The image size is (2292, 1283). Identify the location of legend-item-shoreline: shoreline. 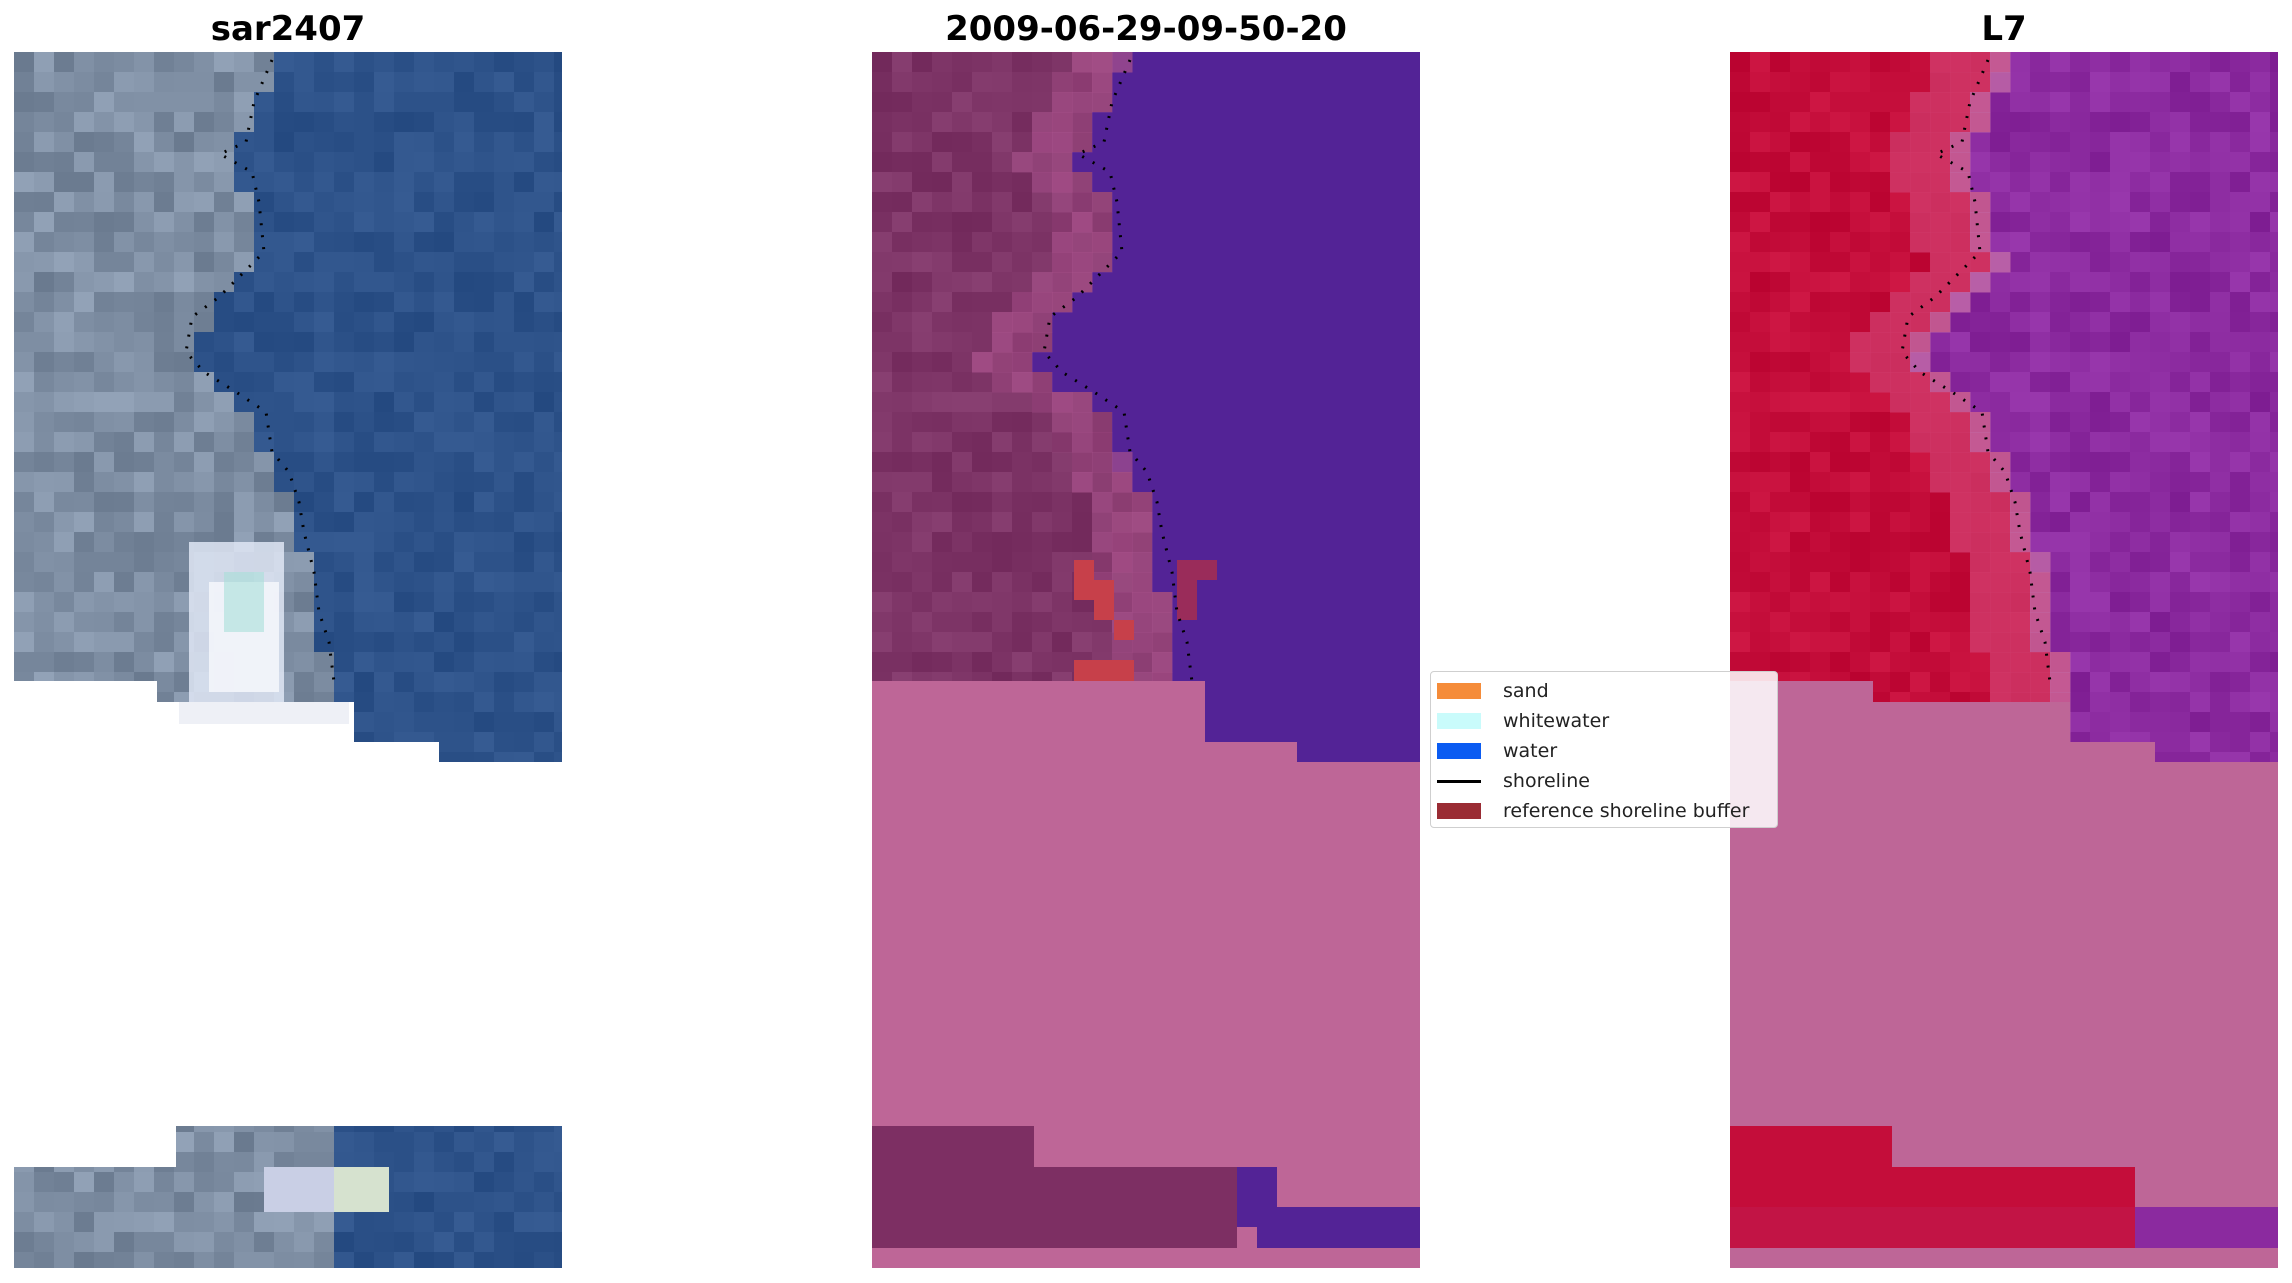
(1513, 781).